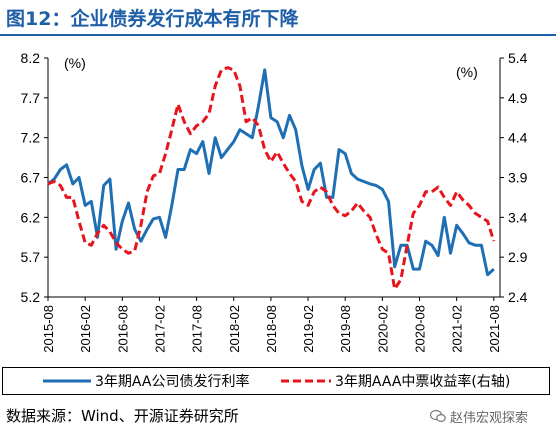 The height and width of the screenshot is (437, 556). I want to click on y-left-unit-label: (%), so click(75, 63).